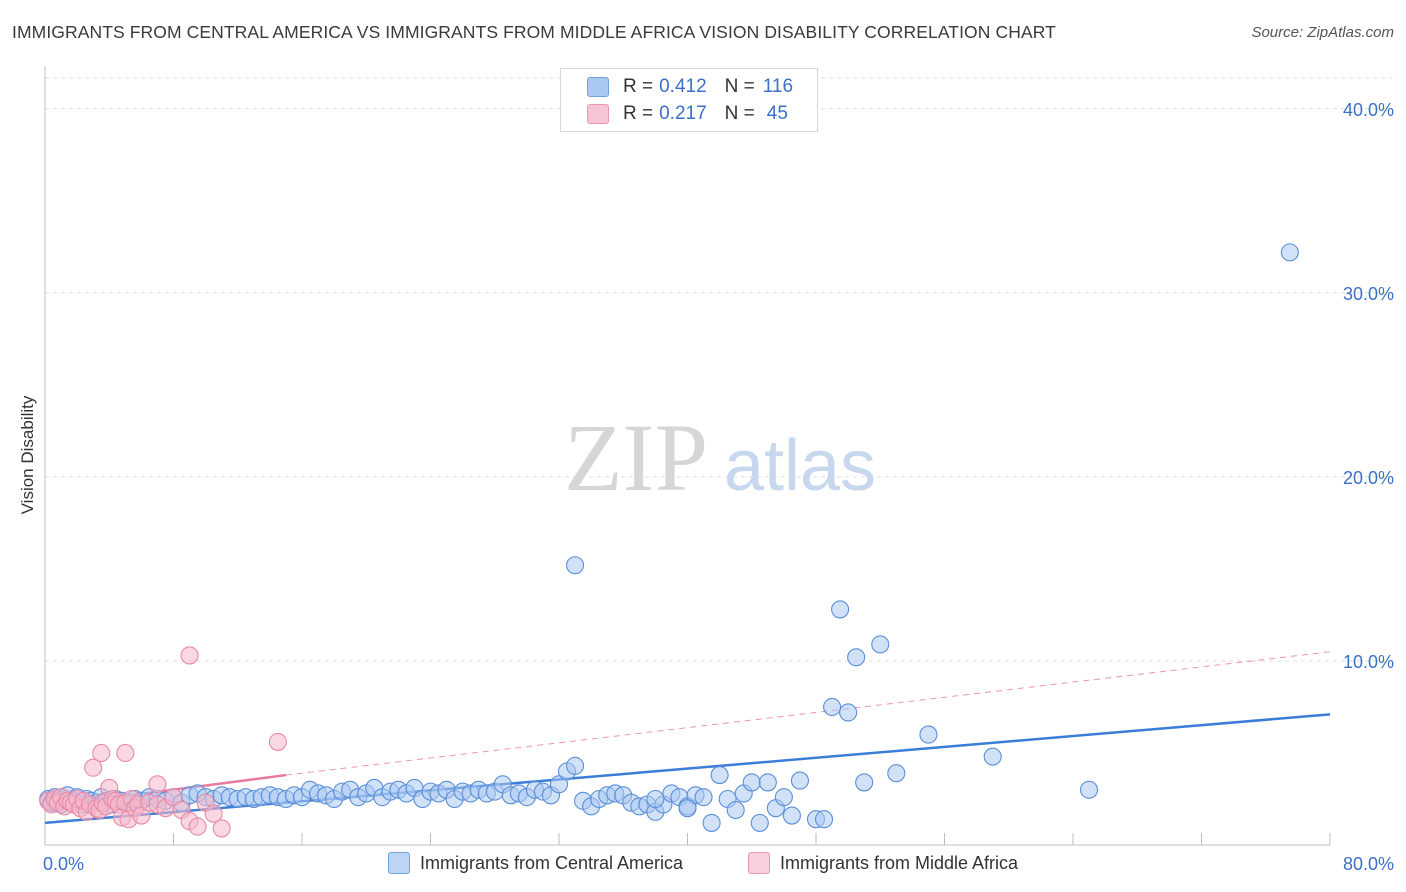 This screenshot has height=892, width=1406. Describe the element at coordinates (27, 455) in the screenshot. I see `y-axis-label: Vision Disability` at that location.